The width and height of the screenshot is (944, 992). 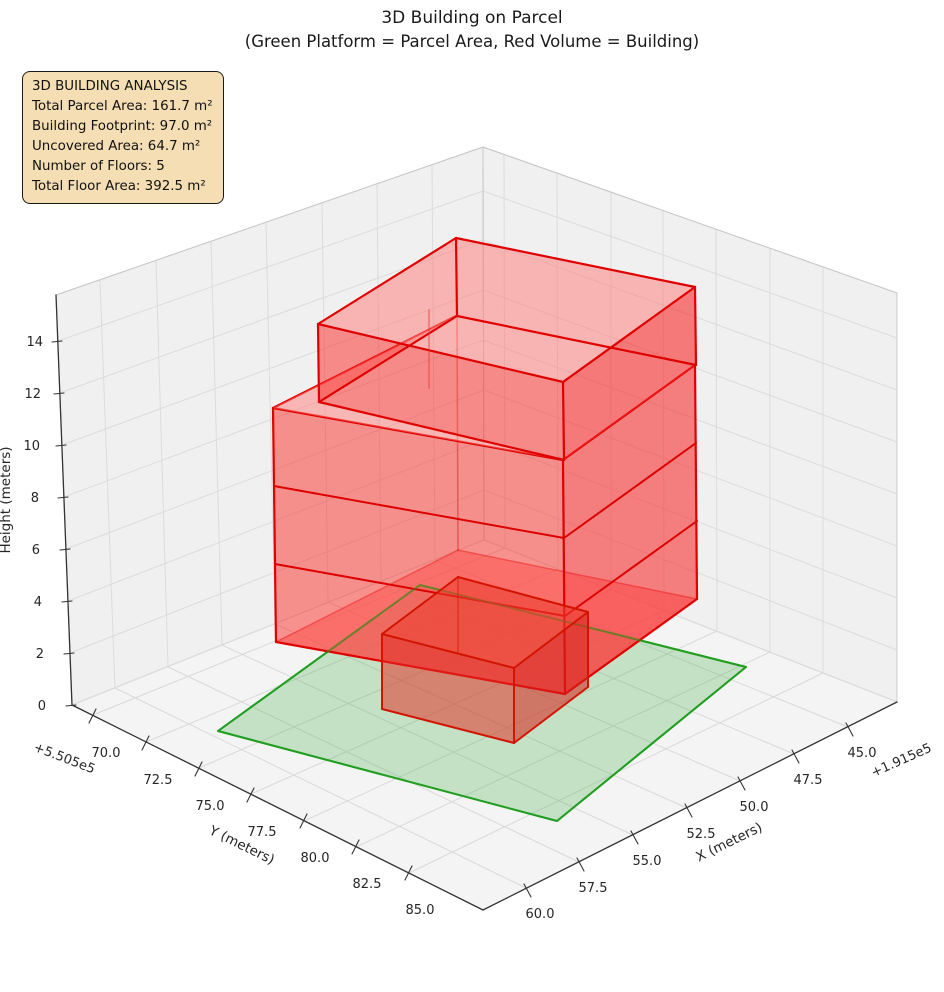 I want to click on analysis-number-of-floors: Number of Floors: 5, so click(x=98, y=166).